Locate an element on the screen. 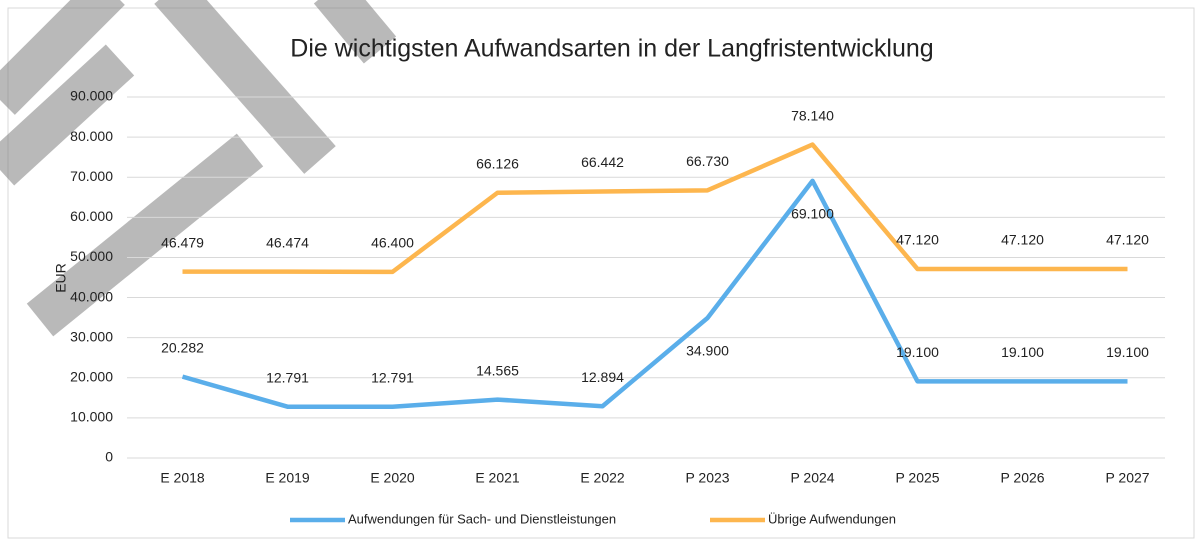  y-tick-label: 70.000 is located at coordinates (91, 176).